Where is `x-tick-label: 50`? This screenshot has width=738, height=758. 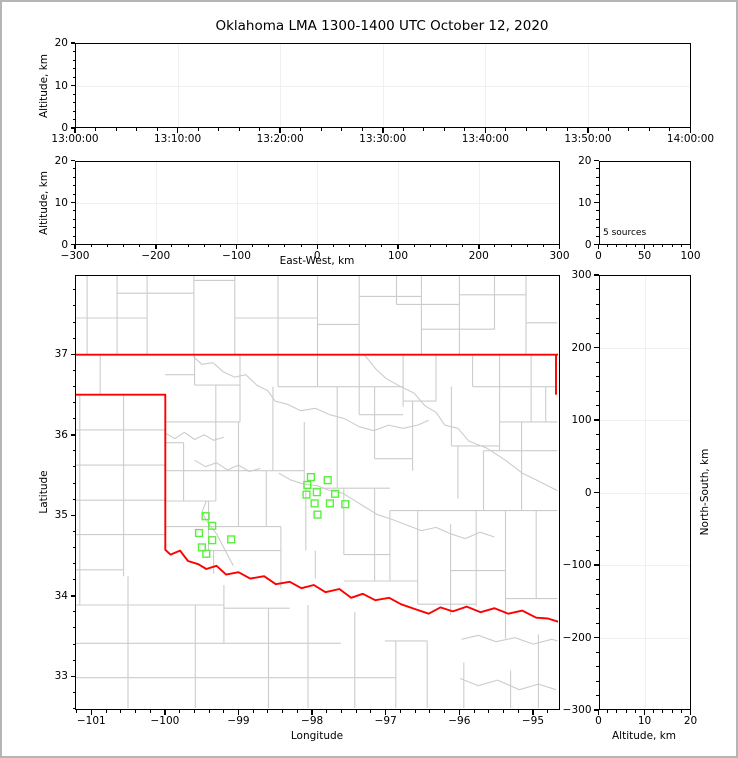 x-tick-label: 50 is located at coordinates (644, 255).